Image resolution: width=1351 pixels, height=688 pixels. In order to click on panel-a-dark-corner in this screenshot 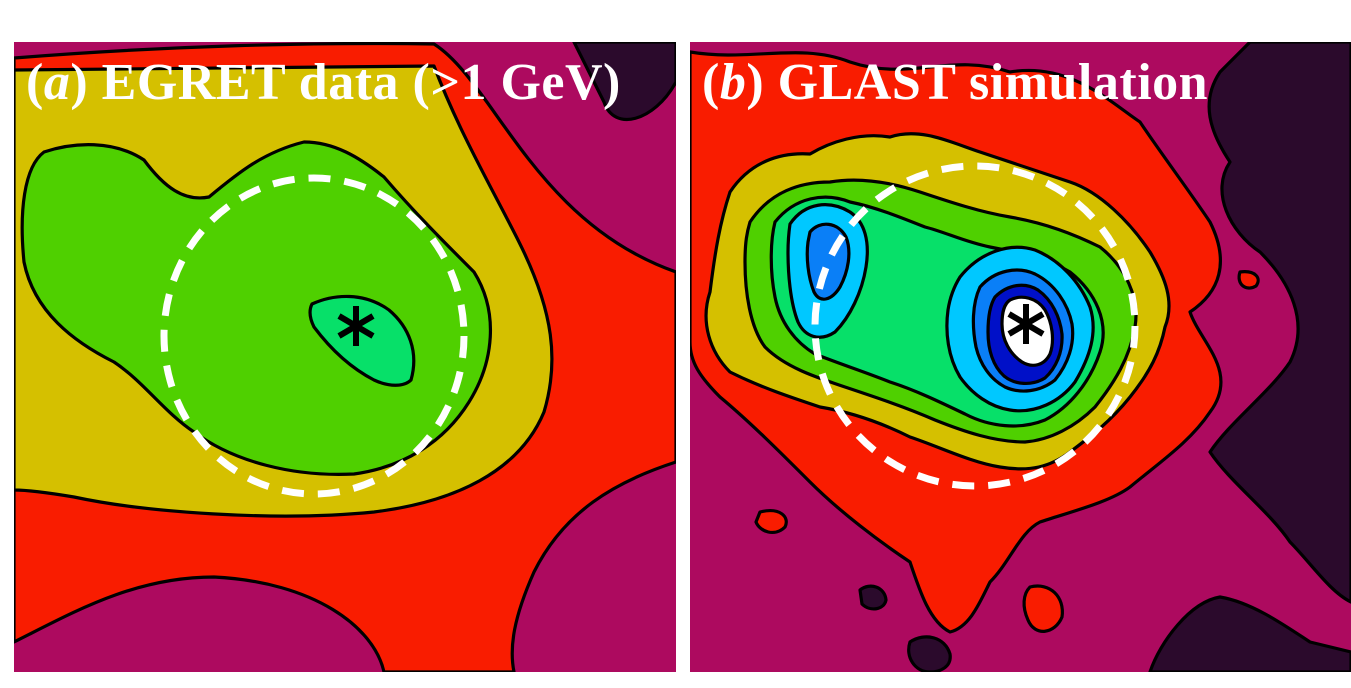, I will do `click(624, 81)`.